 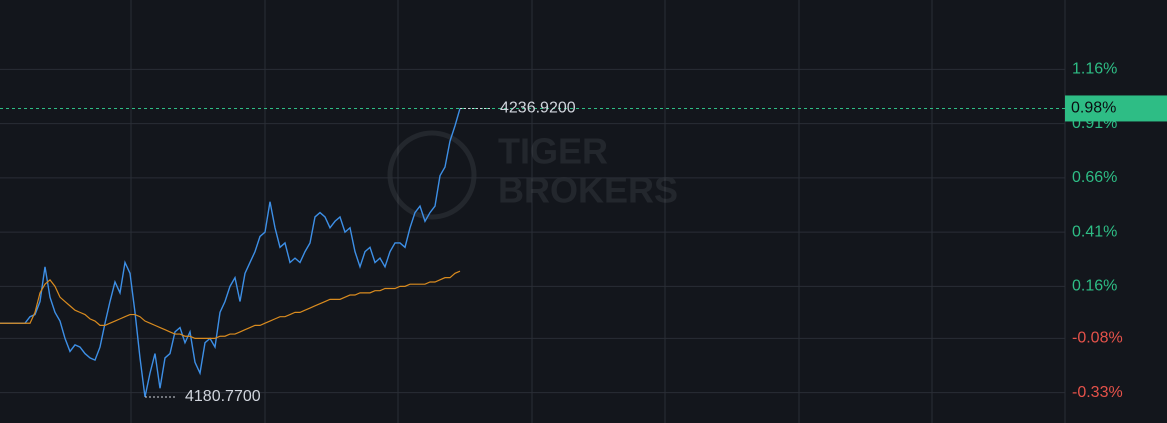 I want to click on current-tag, so click(x=1116, y=108).